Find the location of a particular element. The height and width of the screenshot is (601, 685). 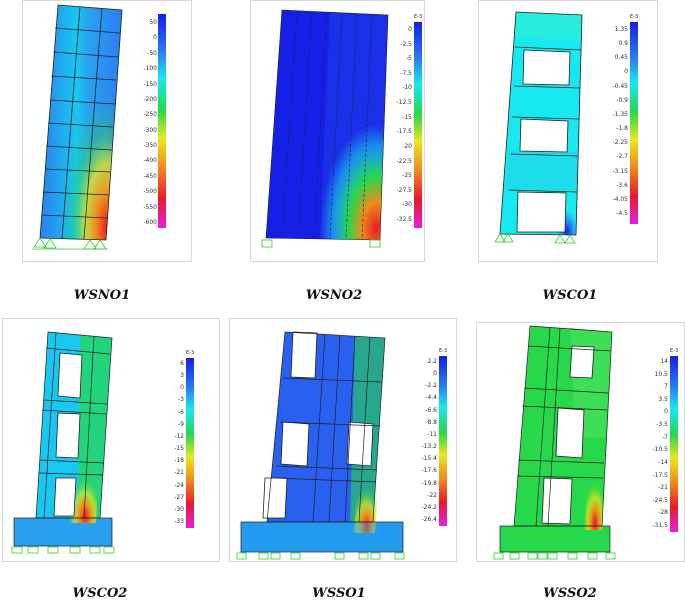

scale-tick-label: -100 is located at coordinates (150, 69).